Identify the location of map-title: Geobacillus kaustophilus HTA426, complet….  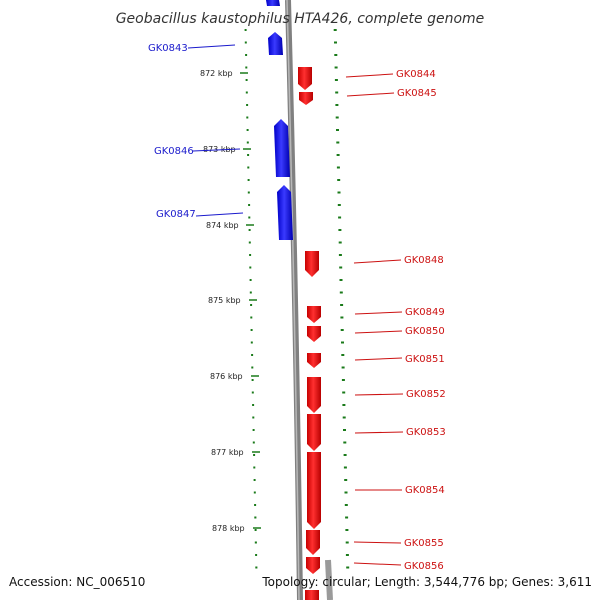
(300, 19).